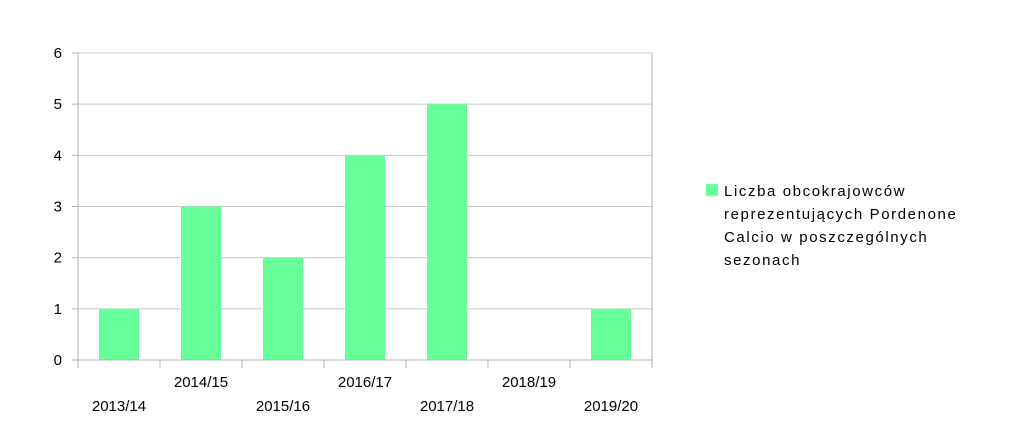 Image resolution: width=1024 pixels, height=444 pixels. I want to click on x-tick-label: 2013/14, so click(119, 406).